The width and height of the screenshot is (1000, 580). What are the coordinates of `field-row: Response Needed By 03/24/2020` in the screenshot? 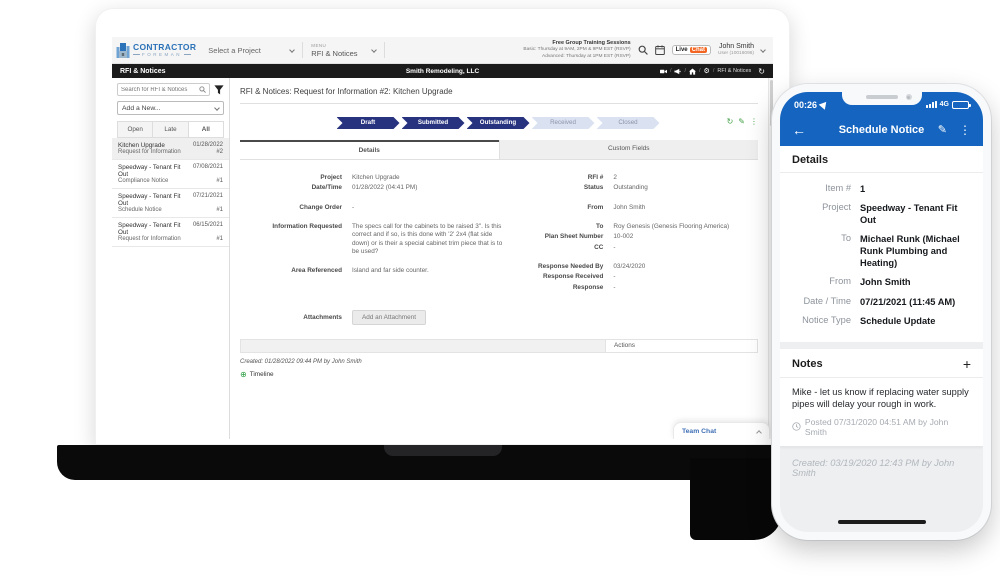 It's located at (633, 267).